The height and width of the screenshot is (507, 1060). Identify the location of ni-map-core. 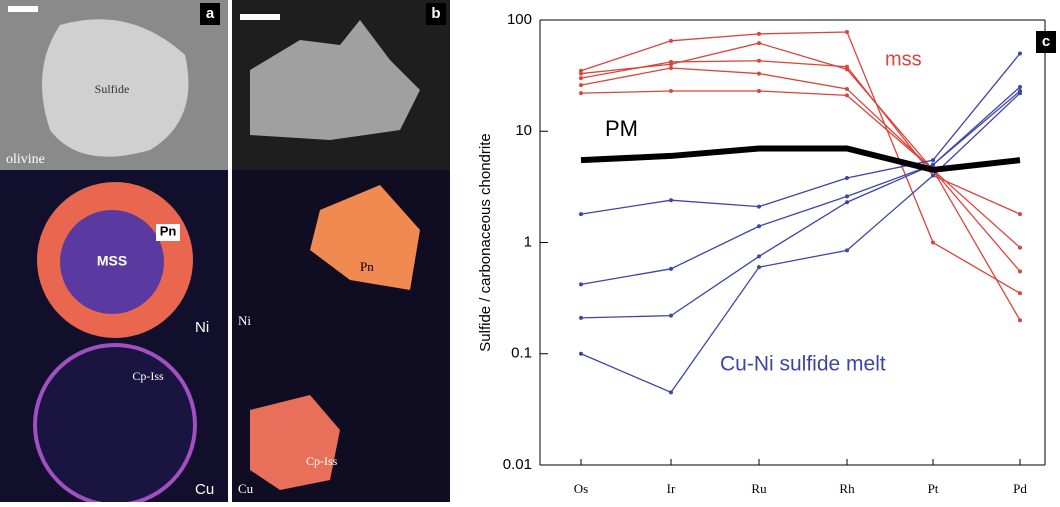
(112, 262).